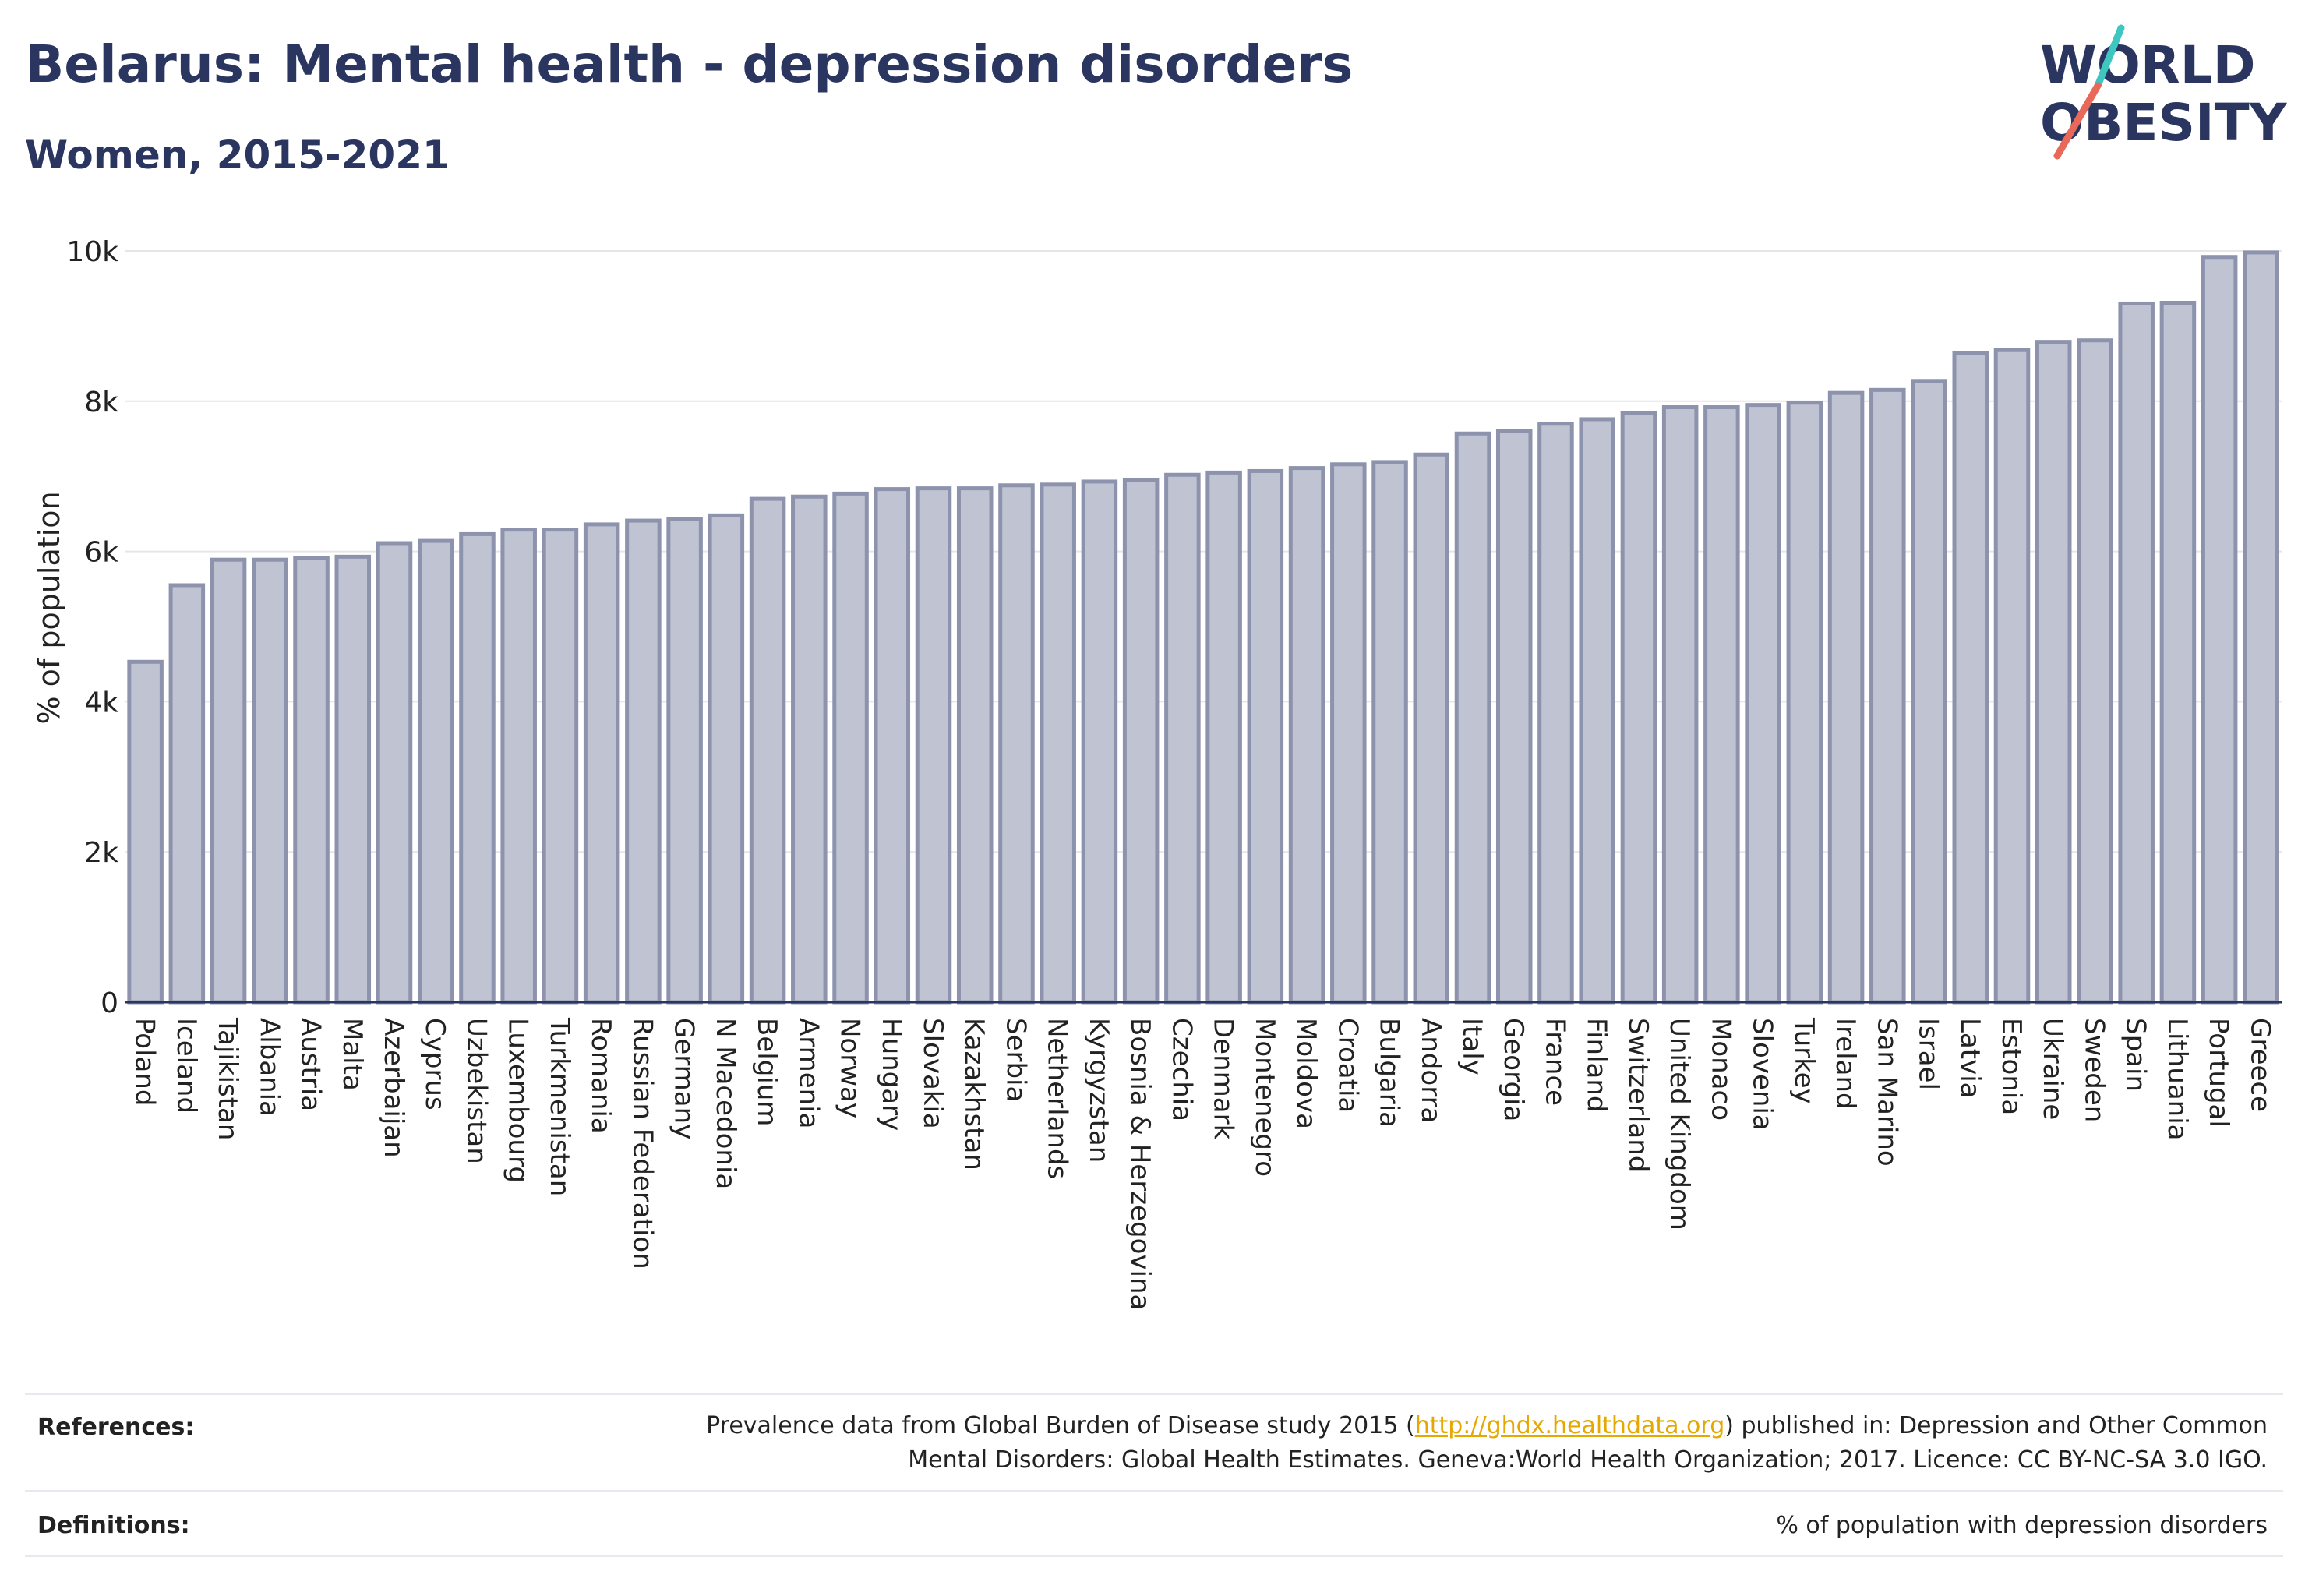 This screenshot has height=1596, width=2305. I want to click on x-tick-label: Sweden, so click(2093, 1070).